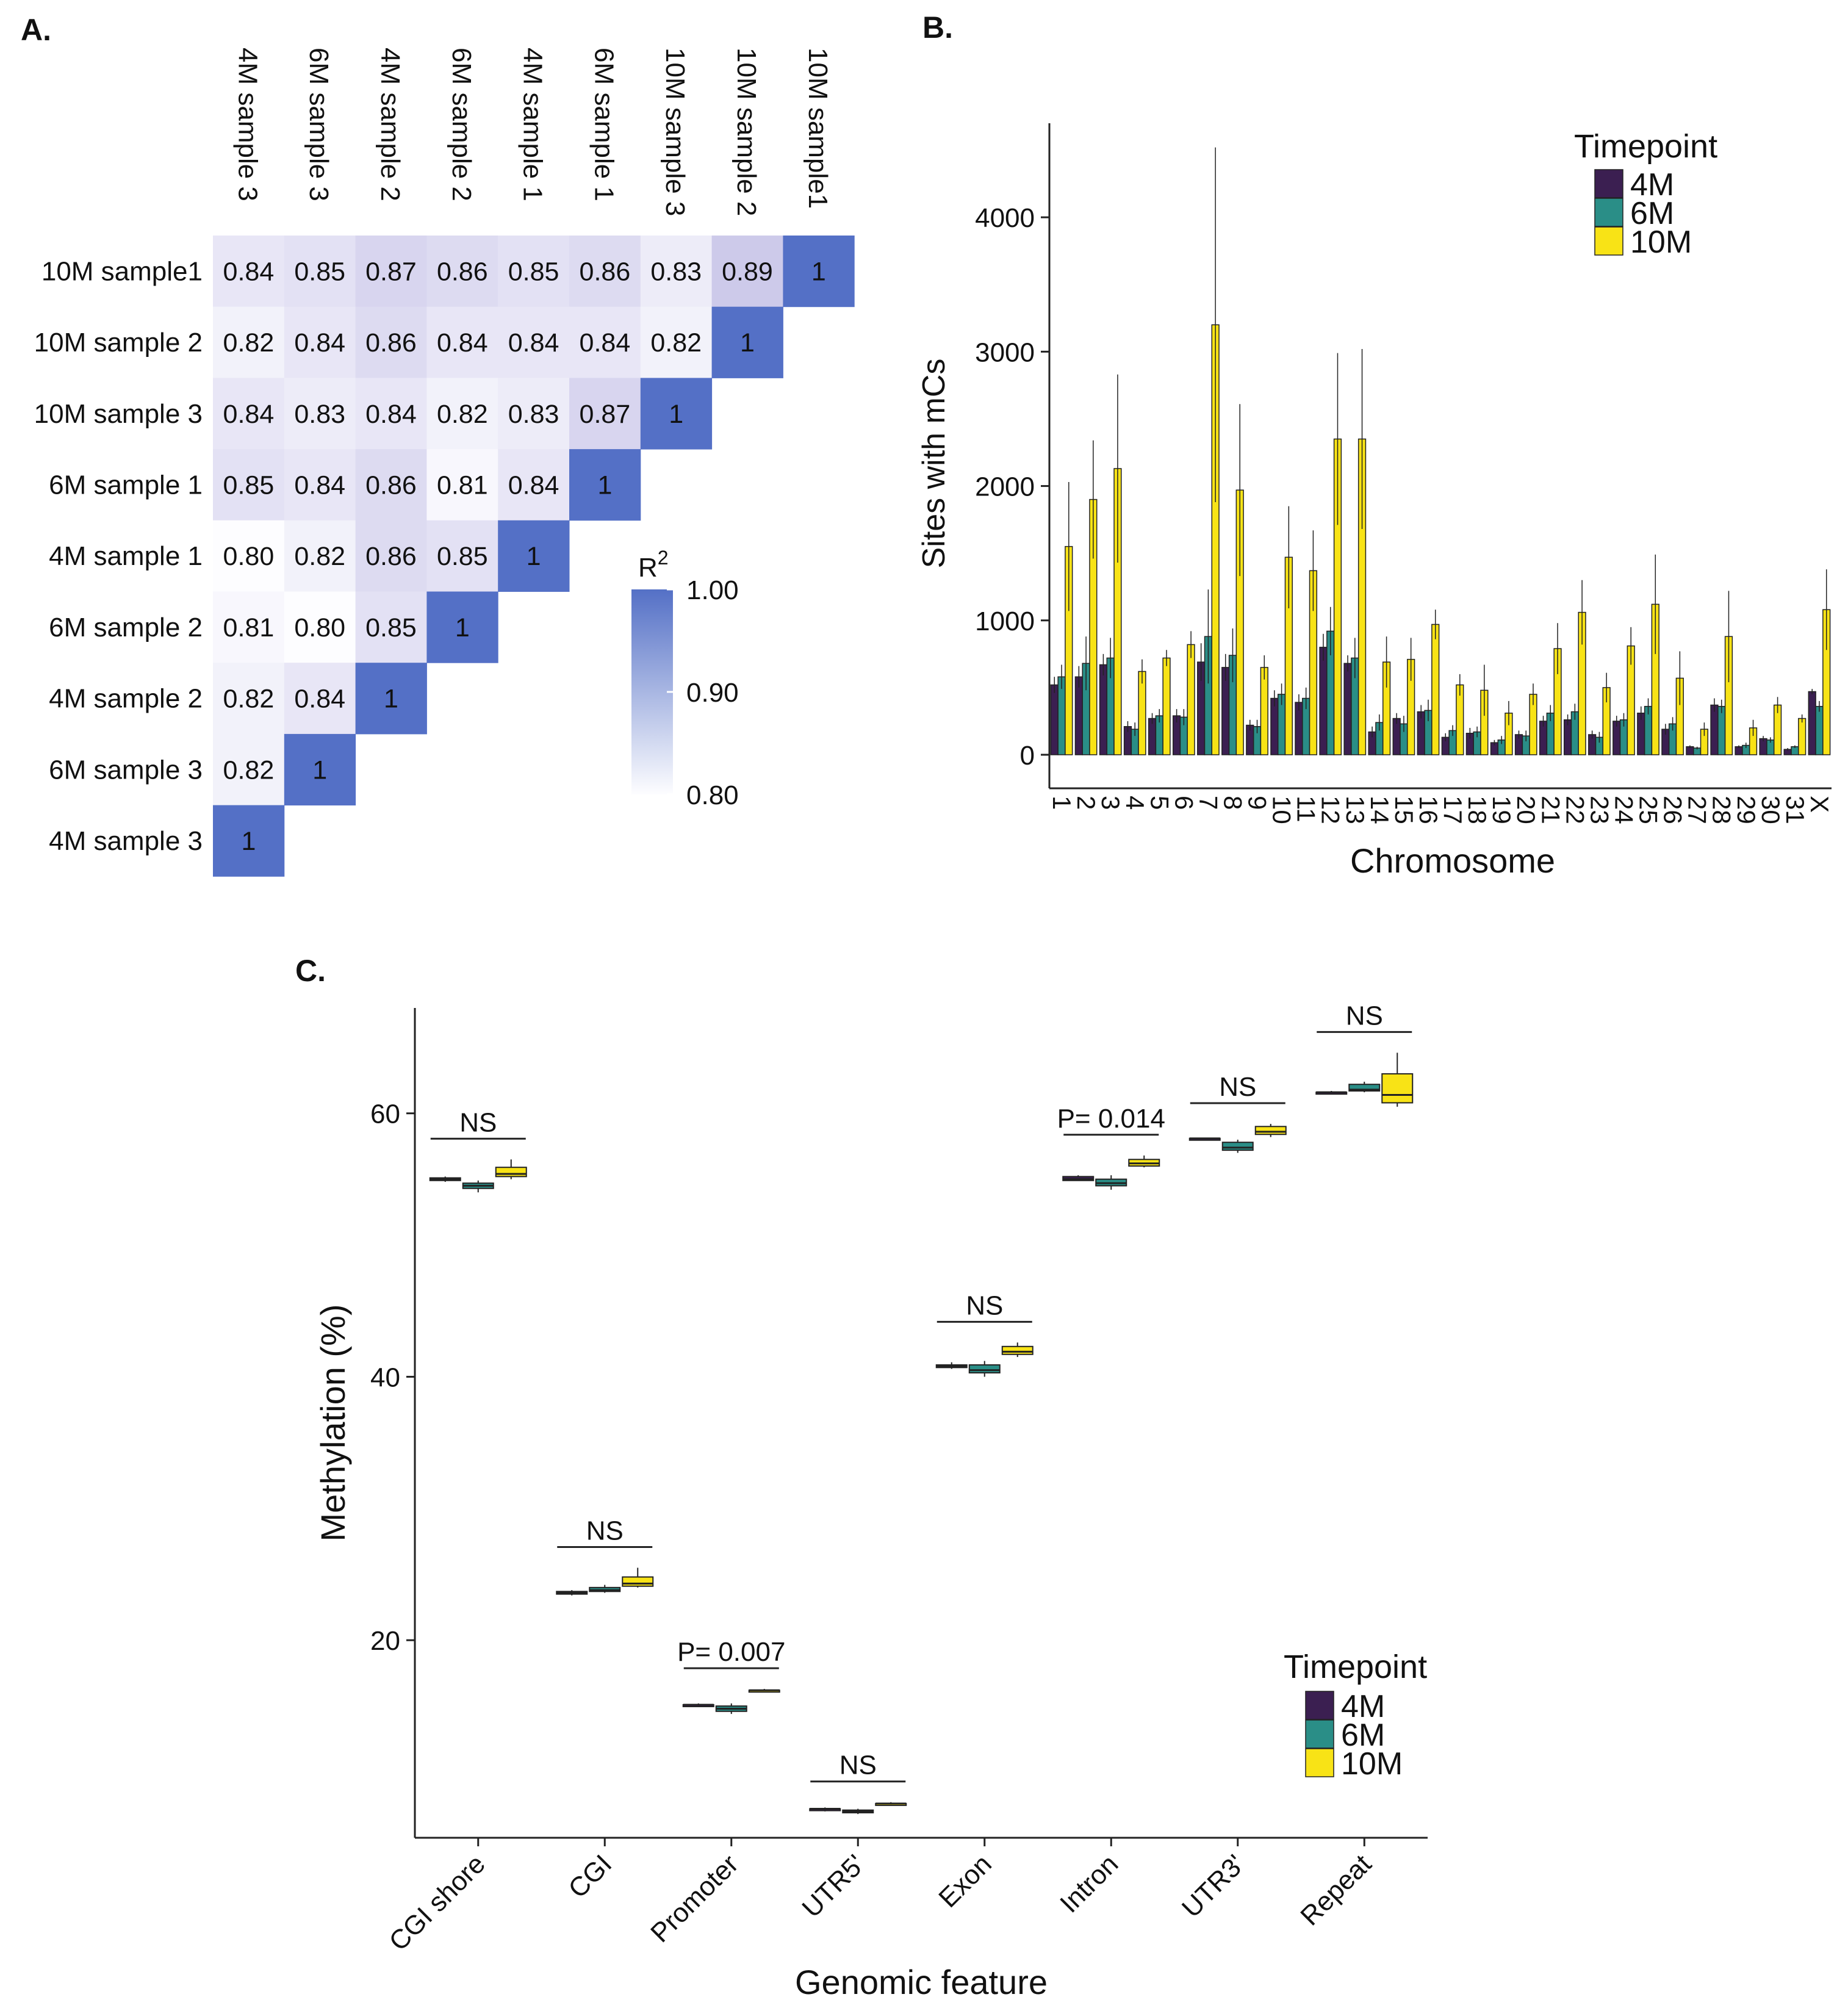 This screenshot has width=1848, height=2008. I want to click on cell-value: 0.81, so click(249, 627).